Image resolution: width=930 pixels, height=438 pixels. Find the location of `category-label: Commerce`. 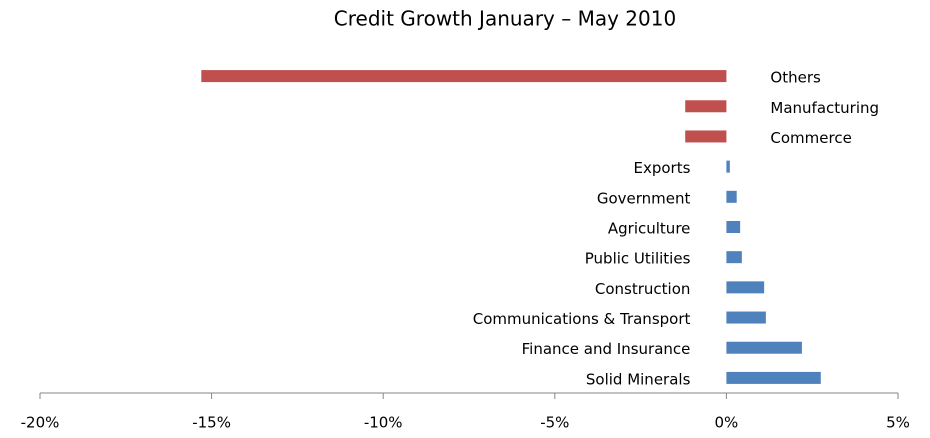

category-label: Commerce is located at coordinates (810, 138).